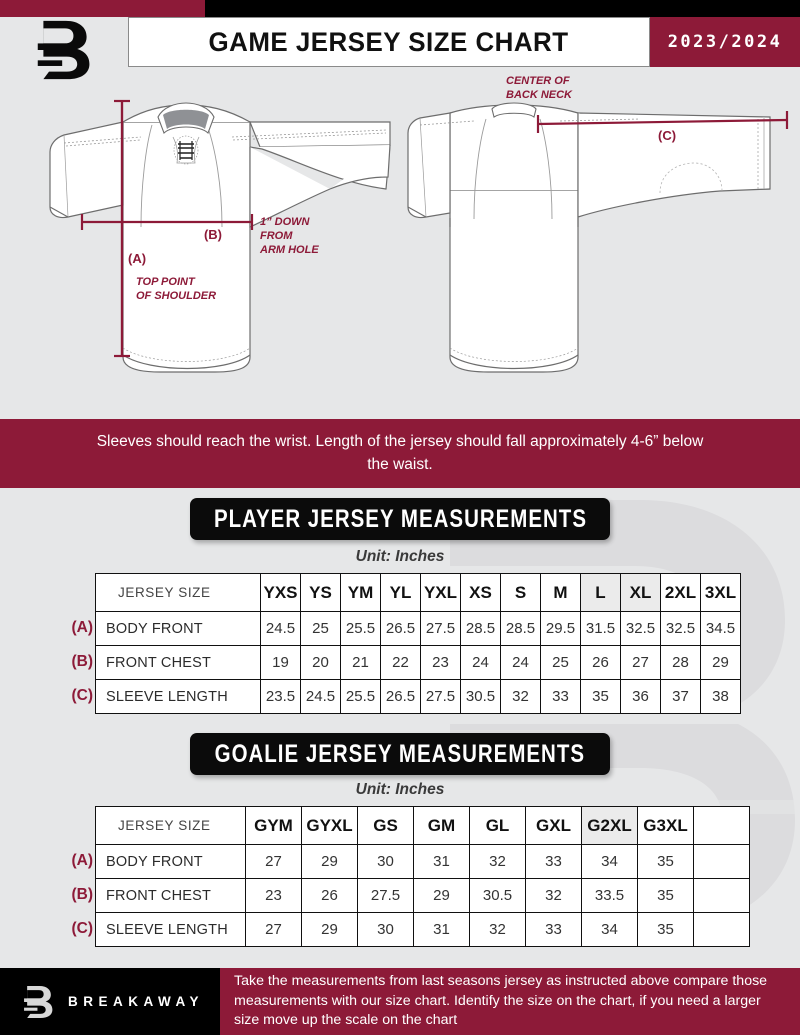 The height and width of the screenshot is (1035, 800). Describe the element at coordinates (400, 628) in the screenshot. I see `measurement-cell: 26.5` at that location.